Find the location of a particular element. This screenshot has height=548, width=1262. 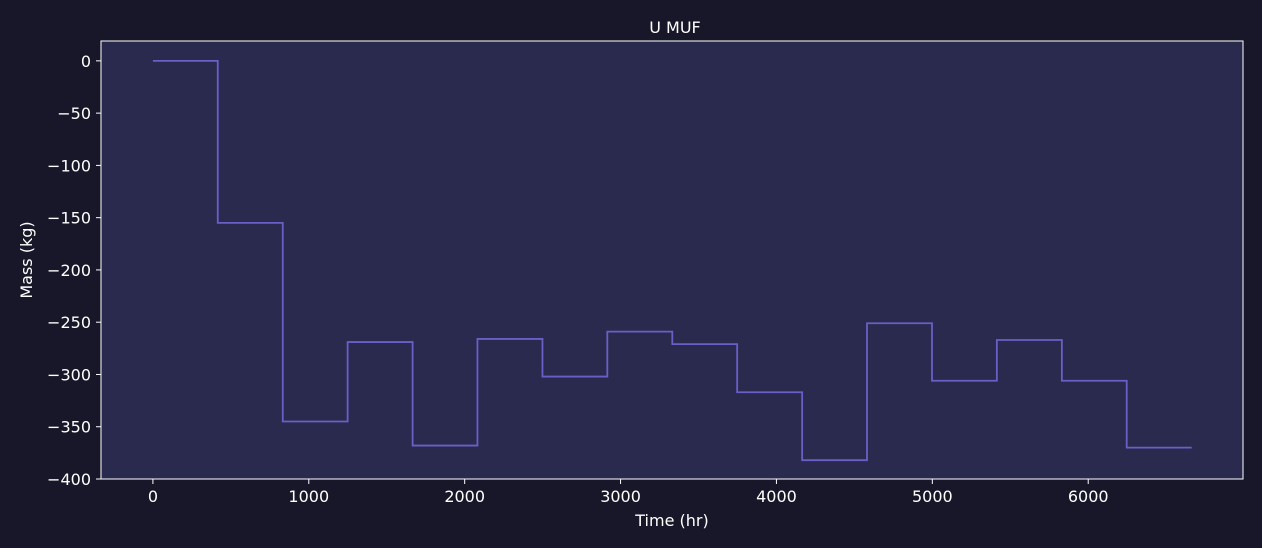

y-tick-label: −200 is located at coordinates (69, 270).